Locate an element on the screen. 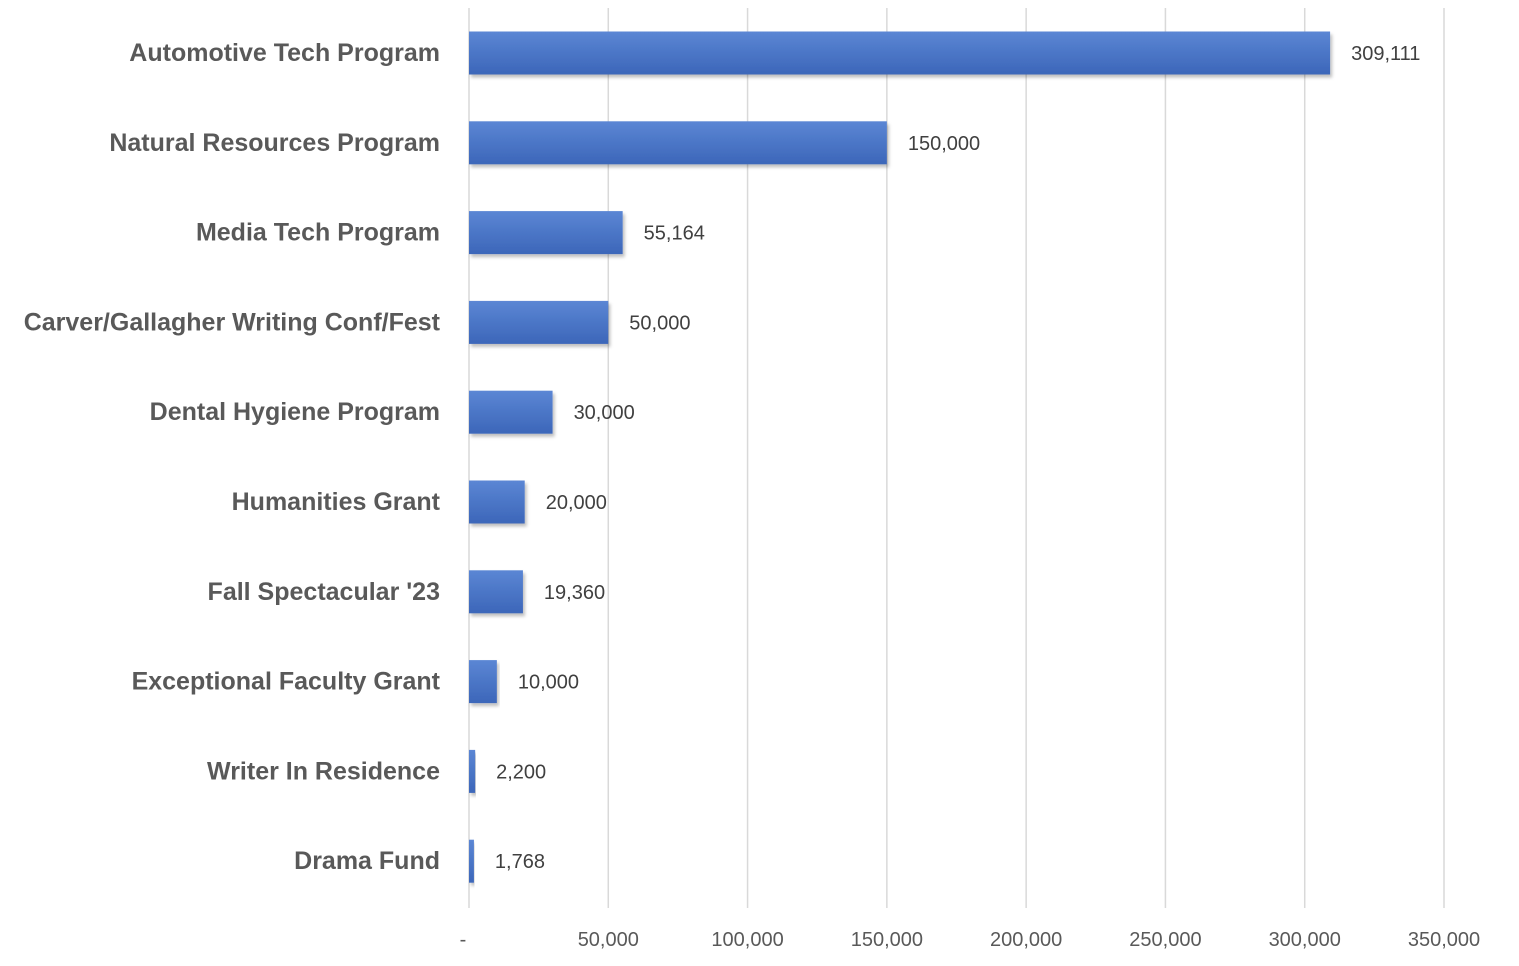  x-tick-label: 150,000 is located at coordinates (887, 940).